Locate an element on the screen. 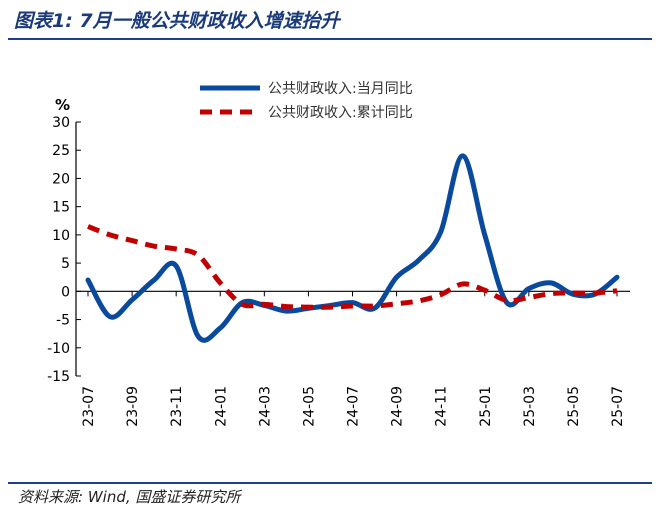 The image size is (660, 514). series-line-cumulative is located at coordinates (352, 267).